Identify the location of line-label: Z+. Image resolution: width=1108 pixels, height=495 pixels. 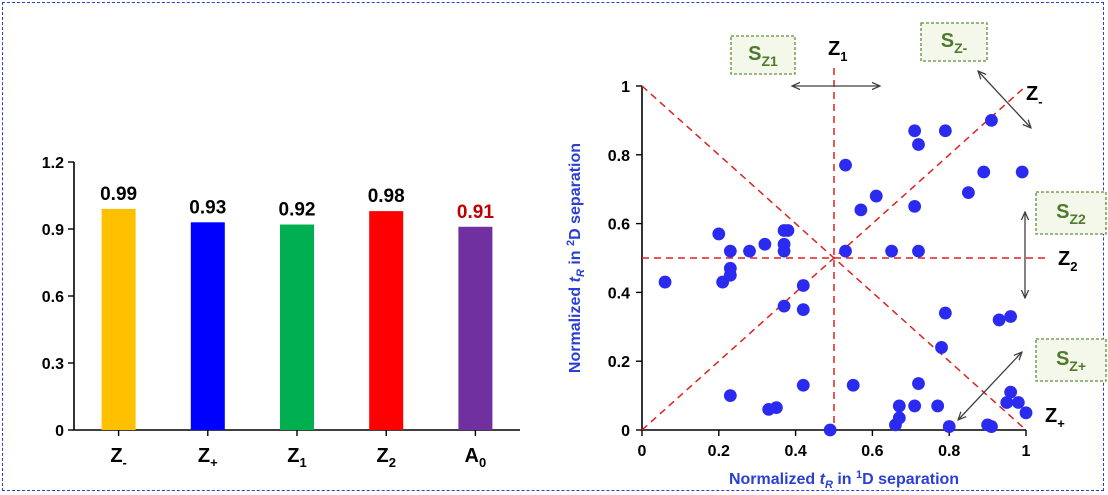
(1055, 418).